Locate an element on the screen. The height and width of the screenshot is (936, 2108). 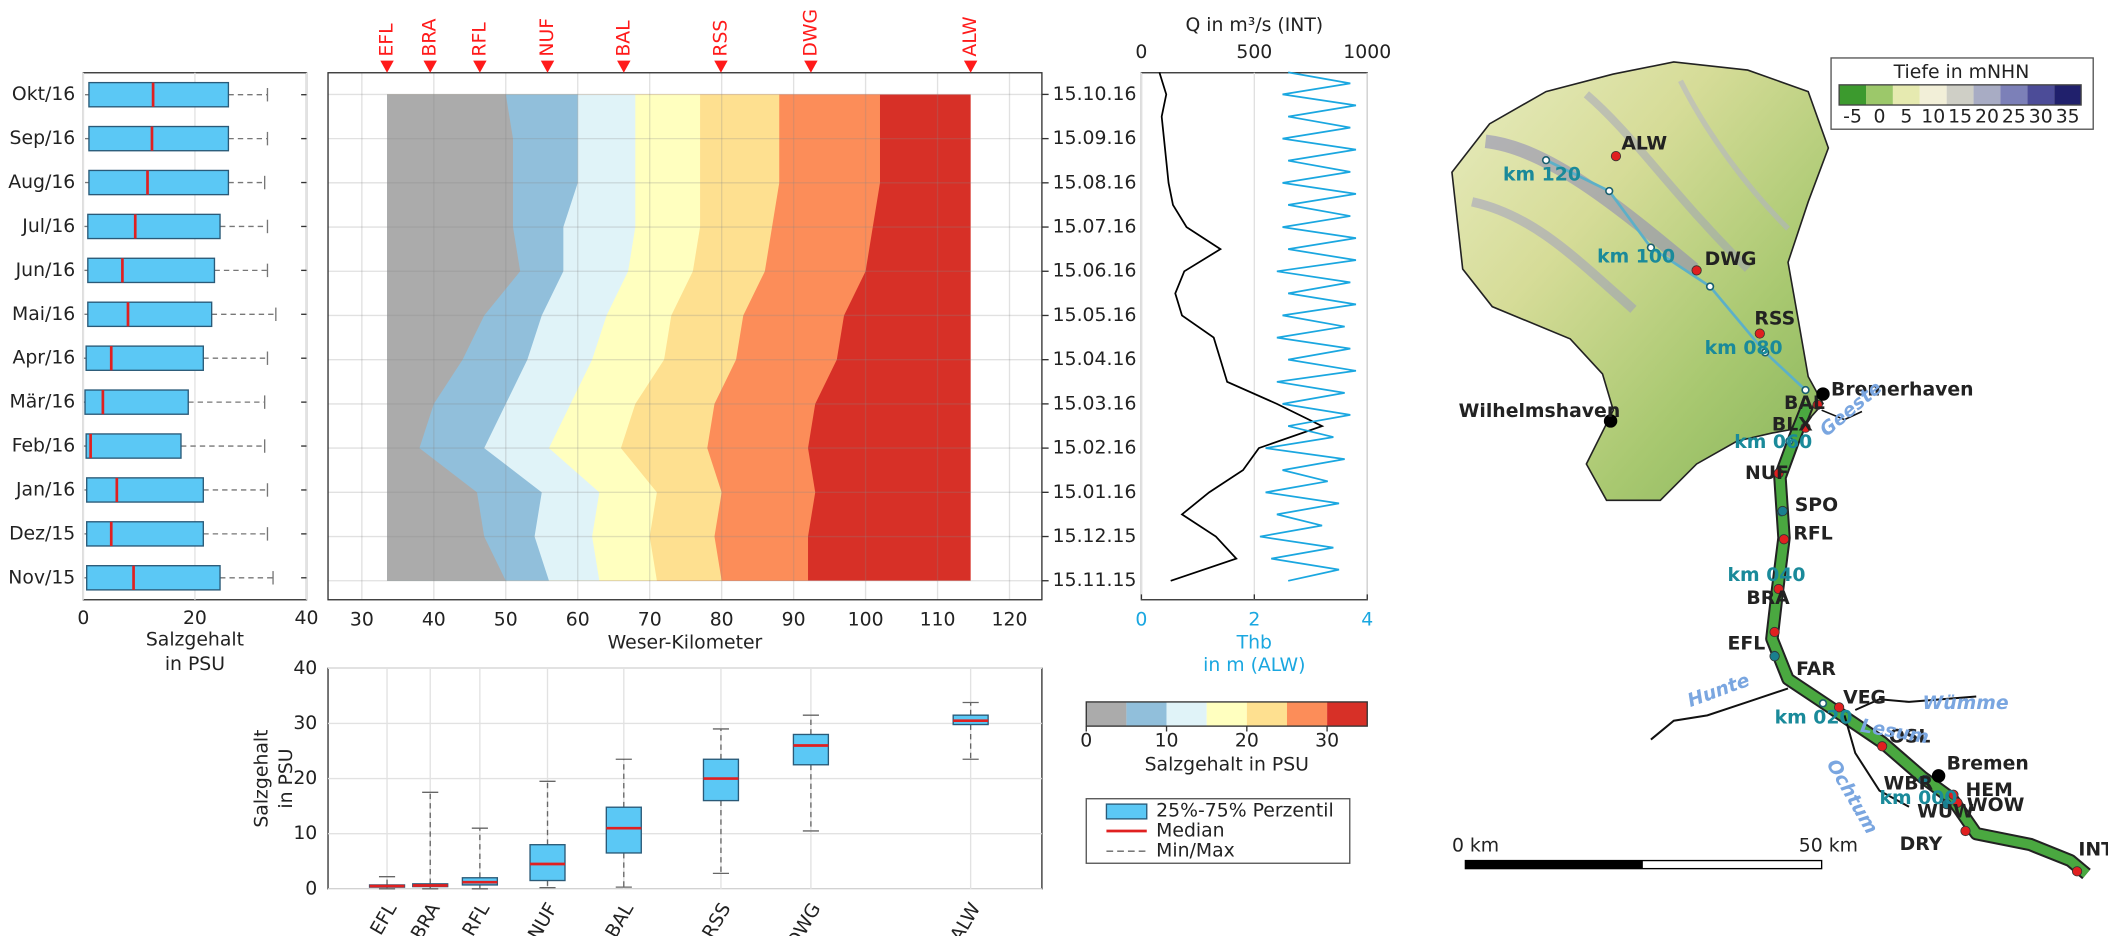
station-label: WBR is located at coordinates (1908, 783).